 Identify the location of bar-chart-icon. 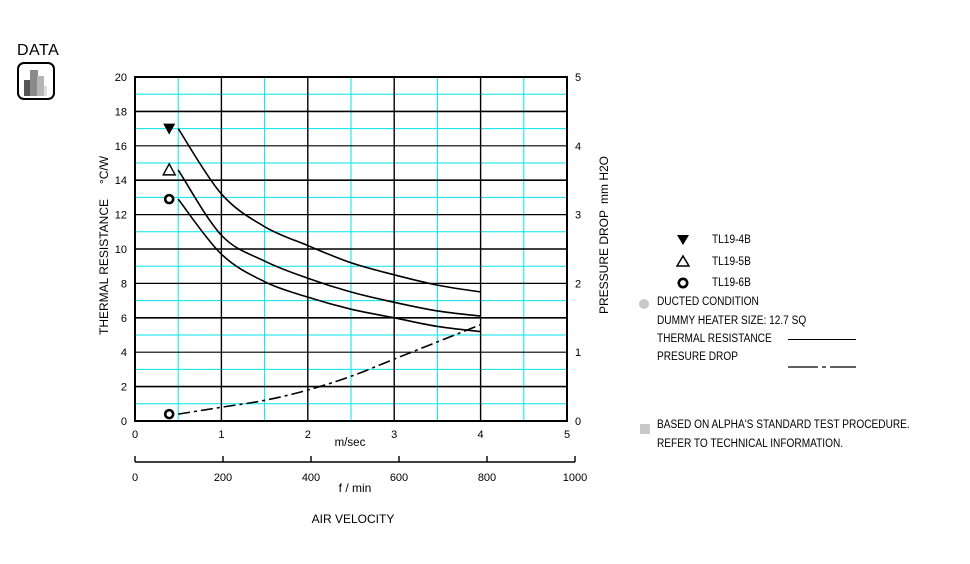
(36, 81).